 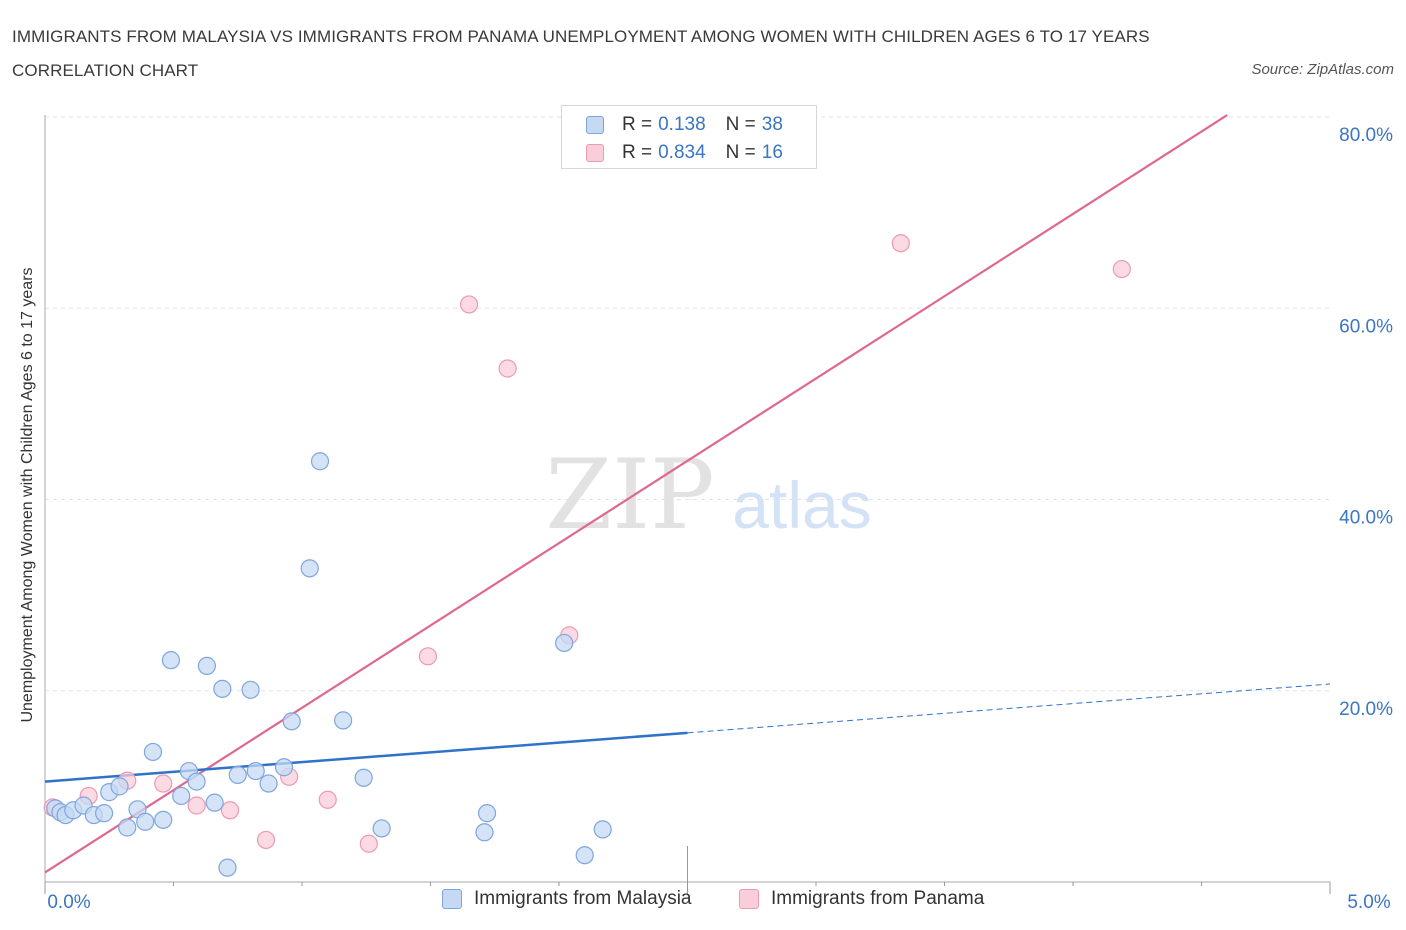 What do you see at coordinates (595, 125) in the screenshot?
I see `legend-swatch-malaysia` at bounding box center [595, 125].